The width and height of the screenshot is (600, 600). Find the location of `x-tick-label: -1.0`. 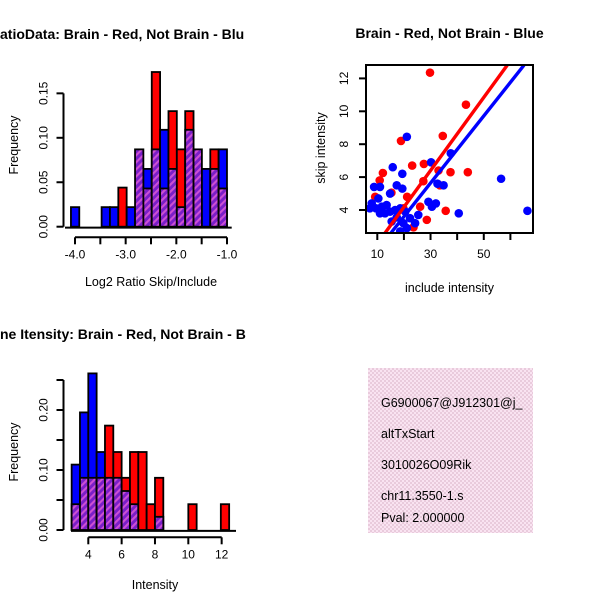

x-tick-label: -1.0 is located at coordinates (227, 254).